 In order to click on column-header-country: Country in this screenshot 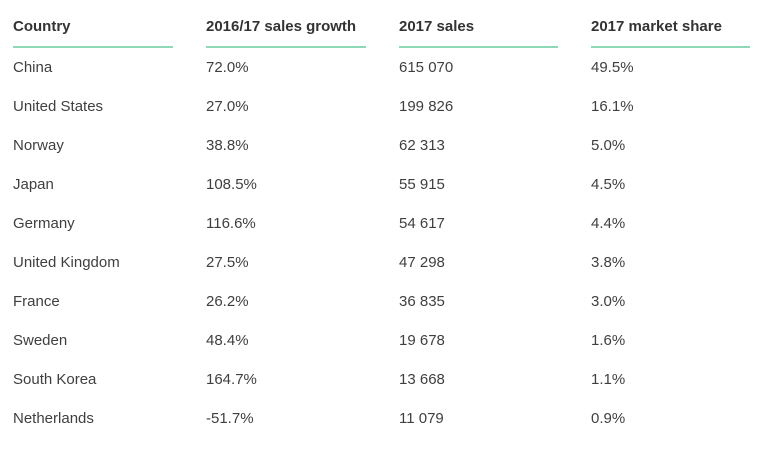, I will do `click(93, 33)`.